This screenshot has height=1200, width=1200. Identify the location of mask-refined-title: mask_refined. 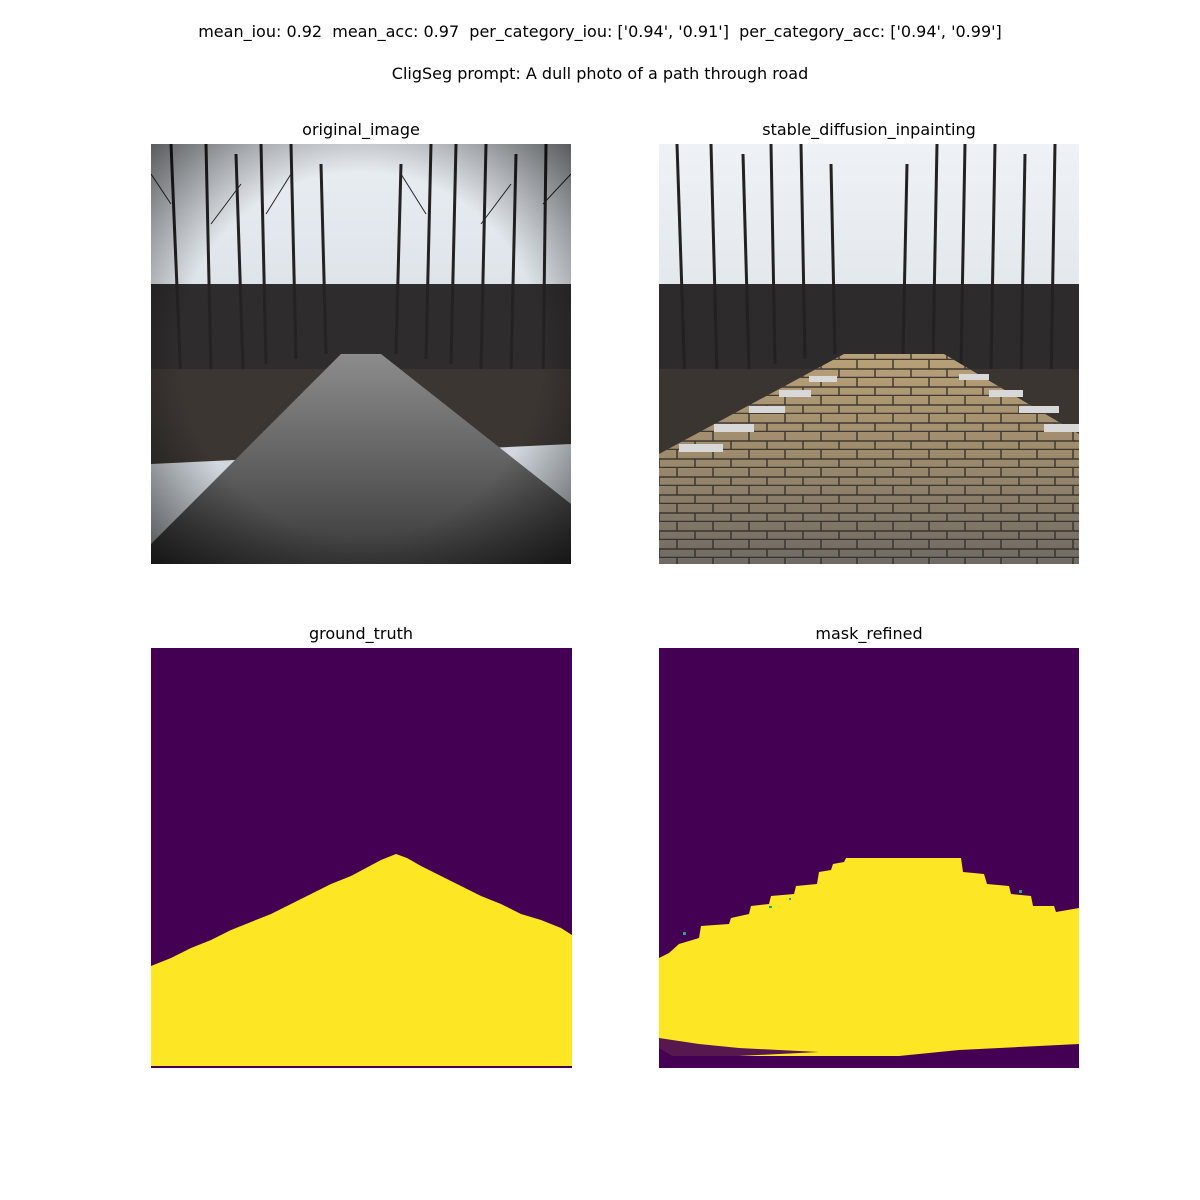
(869, 633).